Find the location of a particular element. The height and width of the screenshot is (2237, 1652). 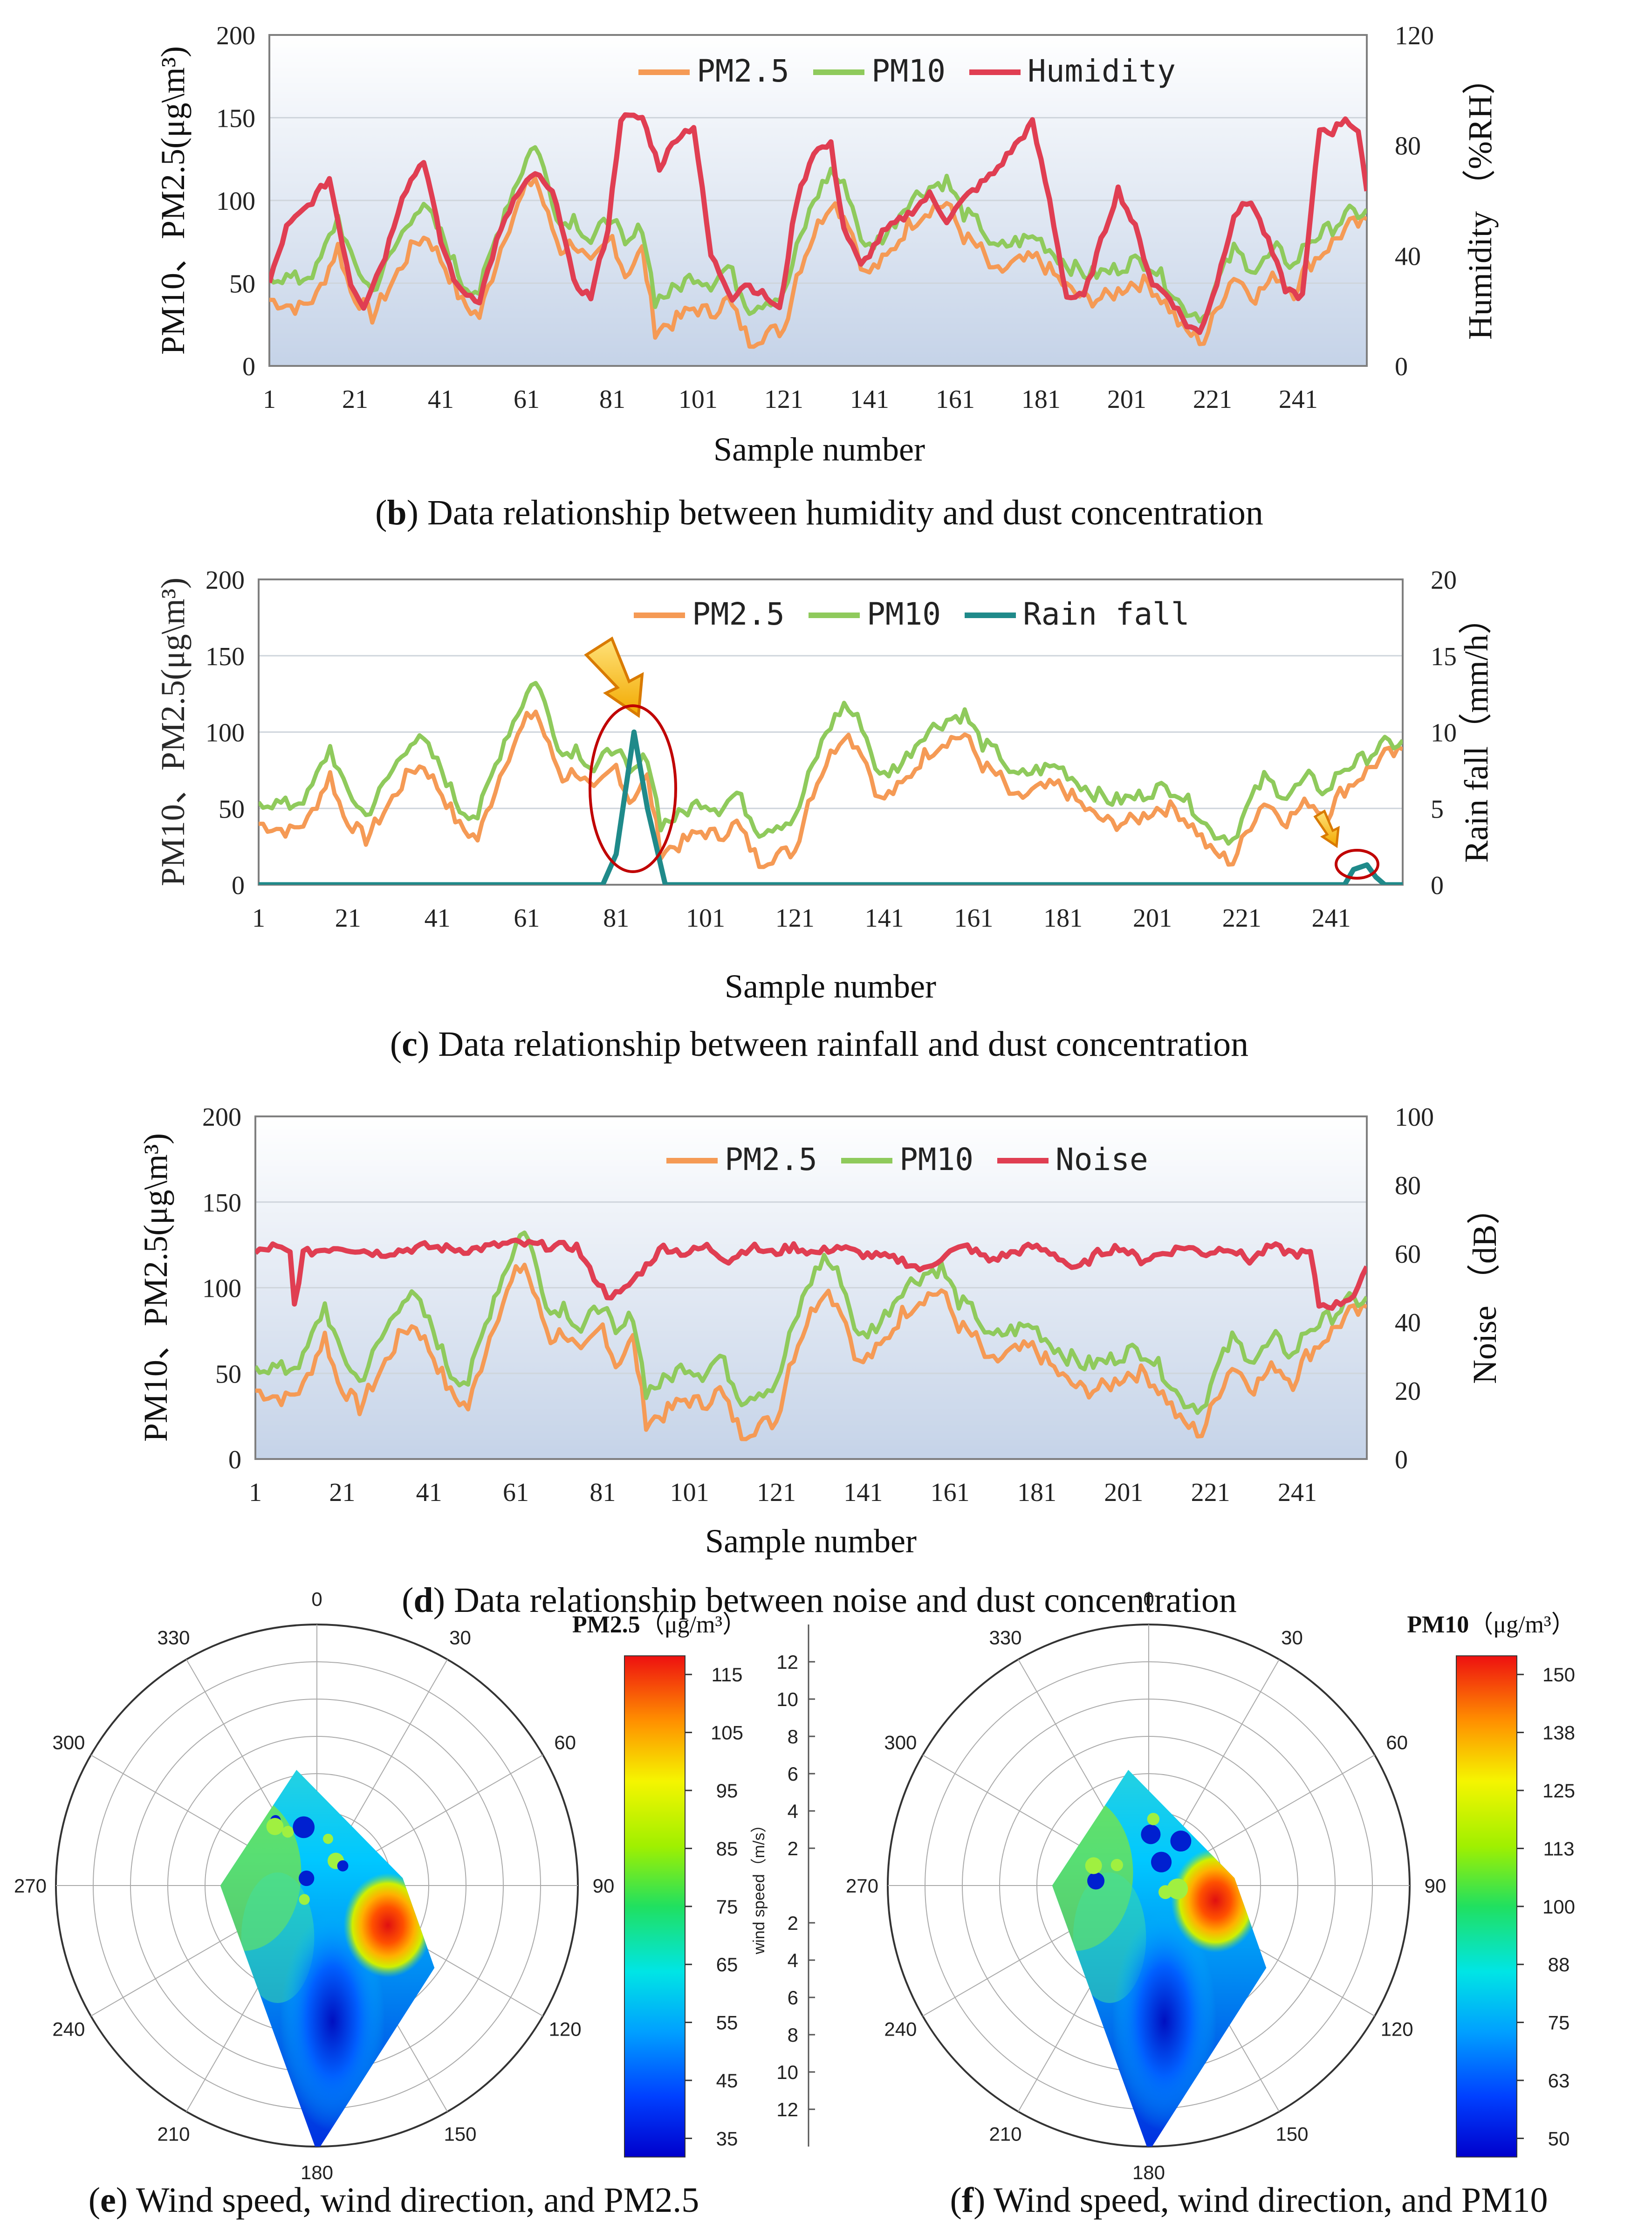

y-tick-right: 60 is located at coordinates (1408, 1254).